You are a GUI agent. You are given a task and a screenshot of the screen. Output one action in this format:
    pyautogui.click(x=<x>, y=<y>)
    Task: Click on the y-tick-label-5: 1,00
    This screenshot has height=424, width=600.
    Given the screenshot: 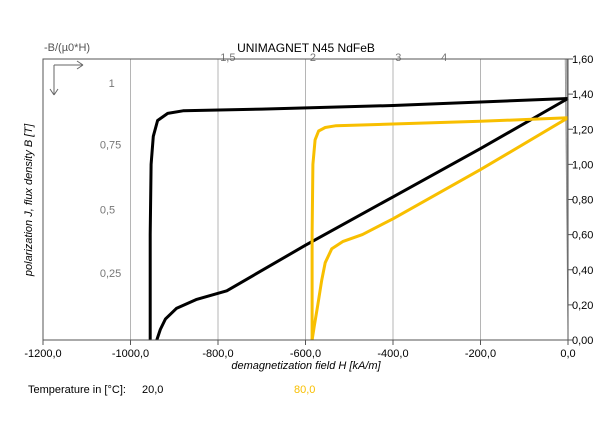 What is the action you would take?
    pyautogui.click(x=582, y=165)
    